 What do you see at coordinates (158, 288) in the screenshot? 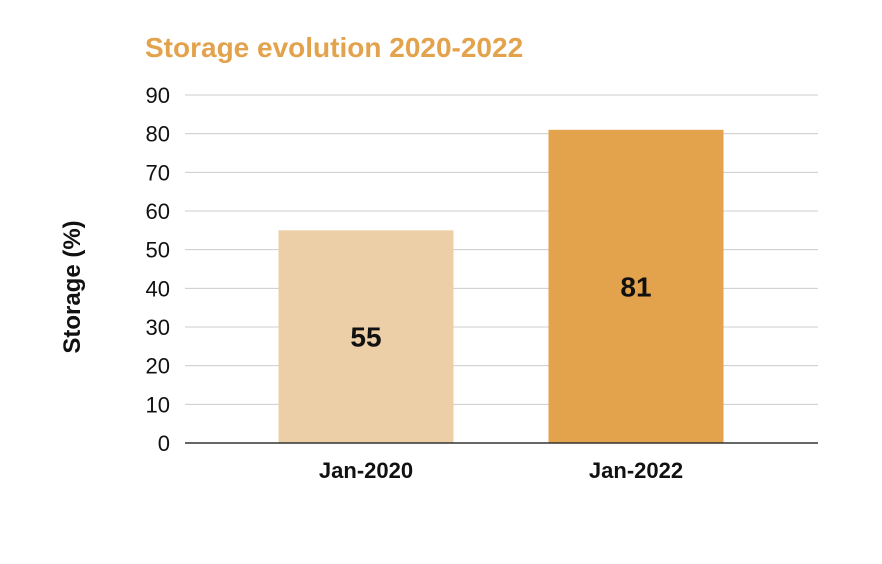
I see `y-tick-label: 40` at bounding box center [158, 288].